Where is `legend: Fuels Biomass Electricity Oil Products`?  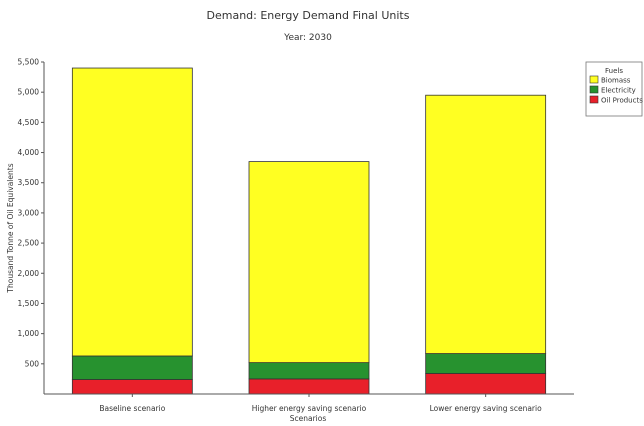 legend: Fuels Biomass Electricity Oil Products is located at coordinates (614, 89).